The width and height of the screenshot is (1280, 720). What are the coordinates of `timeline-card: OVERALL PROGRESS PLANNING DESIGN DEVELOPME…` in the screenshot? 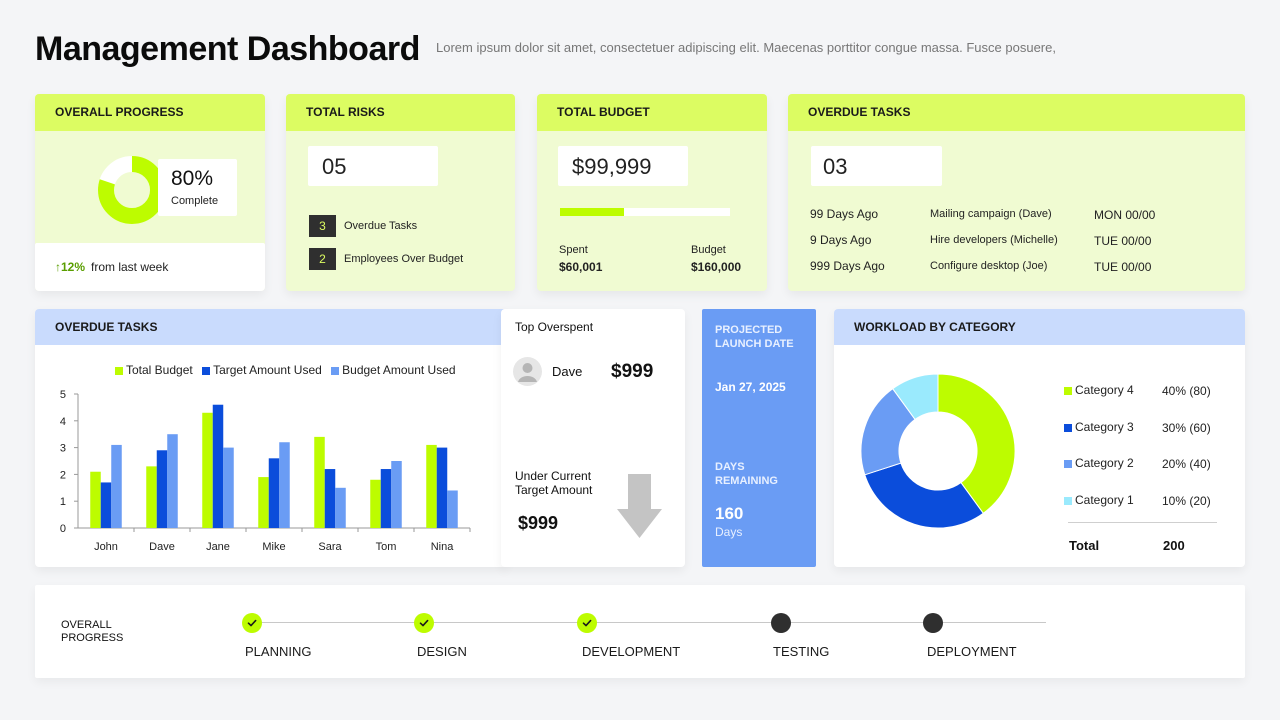 It's located at (640, 631).